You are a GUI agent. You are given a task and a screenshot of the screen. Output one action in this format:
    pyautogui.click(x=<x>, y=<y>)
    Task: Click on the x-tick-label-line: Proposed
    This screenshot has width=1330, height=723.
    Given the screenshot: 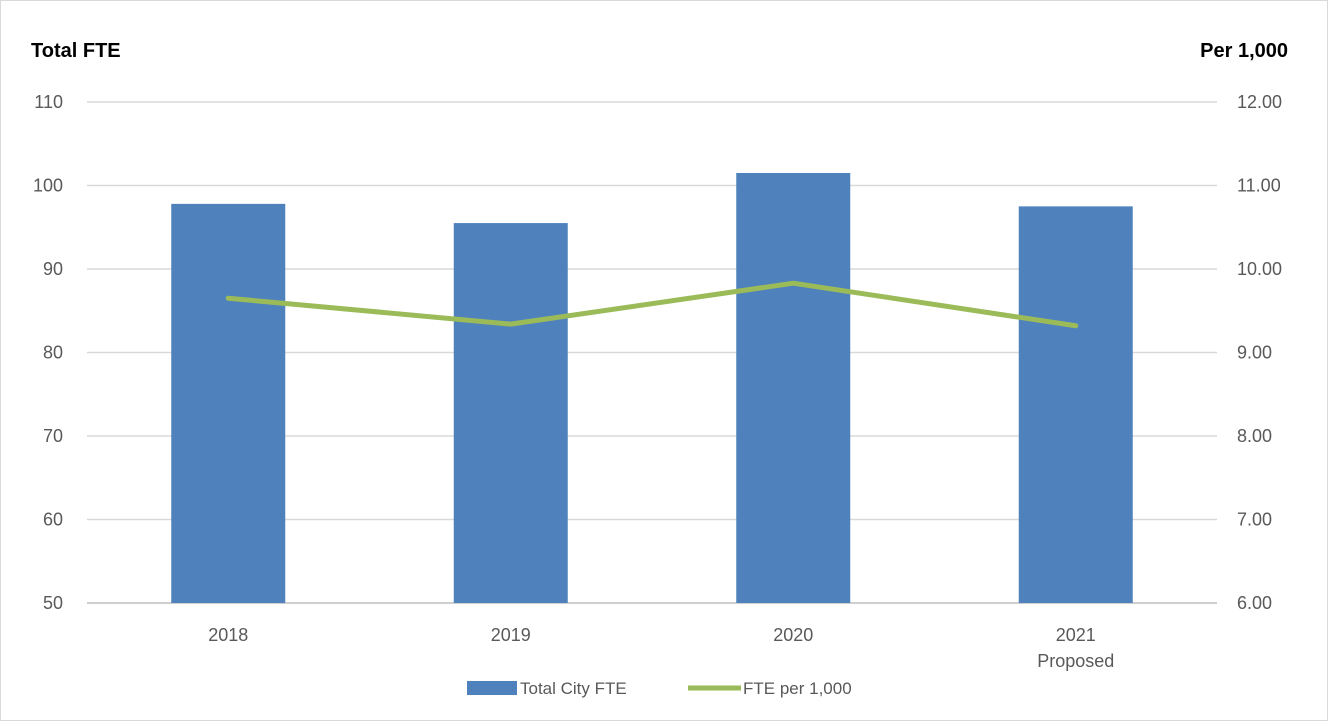 What is the action you would take?
    pyautogui.click(x=1075, y=661)
    